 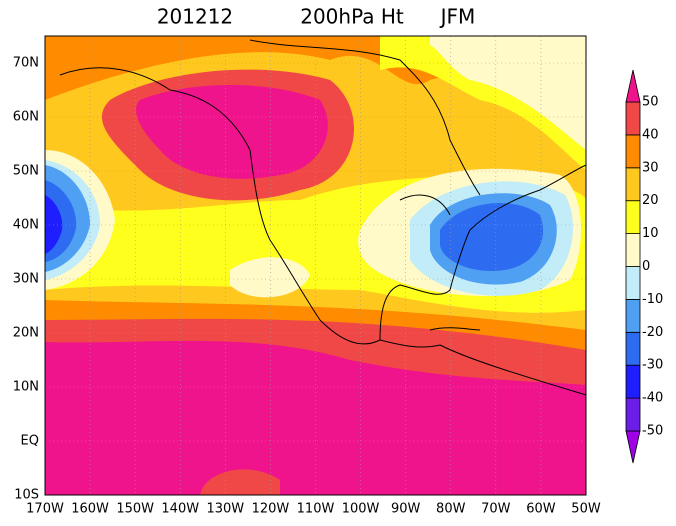 What do you see at coordinates (646, 266) in the screenshot?
I see `colorbar-label: 0` at bounding box center [646, 266].